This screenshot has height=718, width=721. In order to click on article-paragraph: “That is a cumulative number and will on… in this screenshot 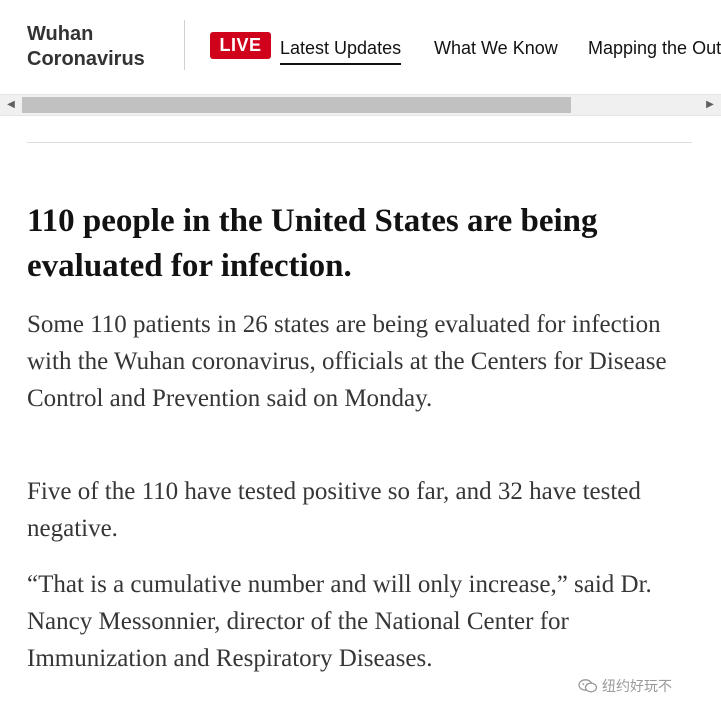, I will do `click(339, 621)`.